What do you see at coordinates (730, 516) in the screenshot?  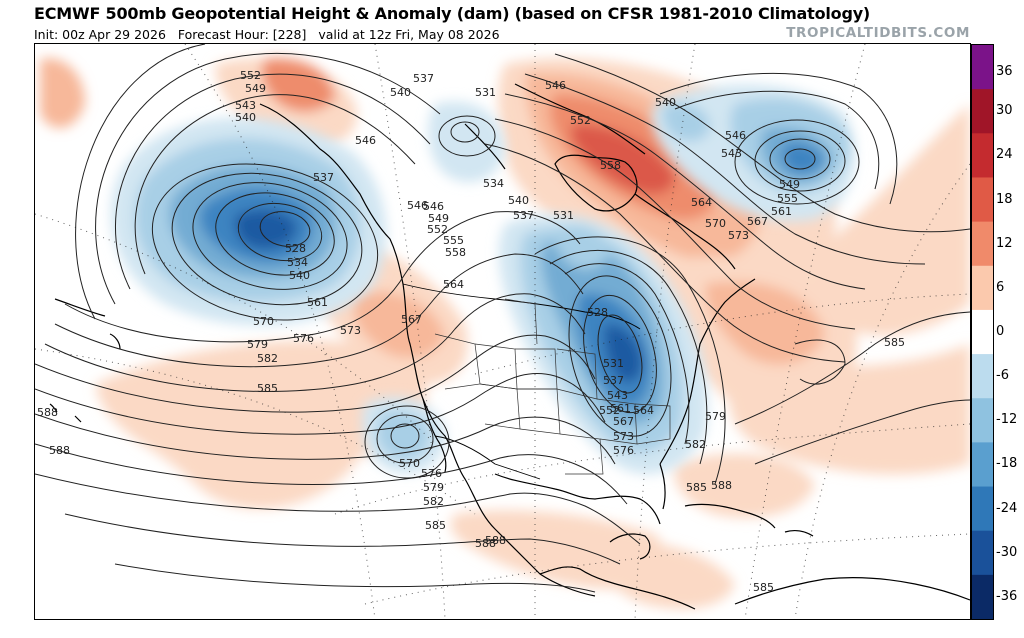 I see `cuba` at bounding box center [730, 516].